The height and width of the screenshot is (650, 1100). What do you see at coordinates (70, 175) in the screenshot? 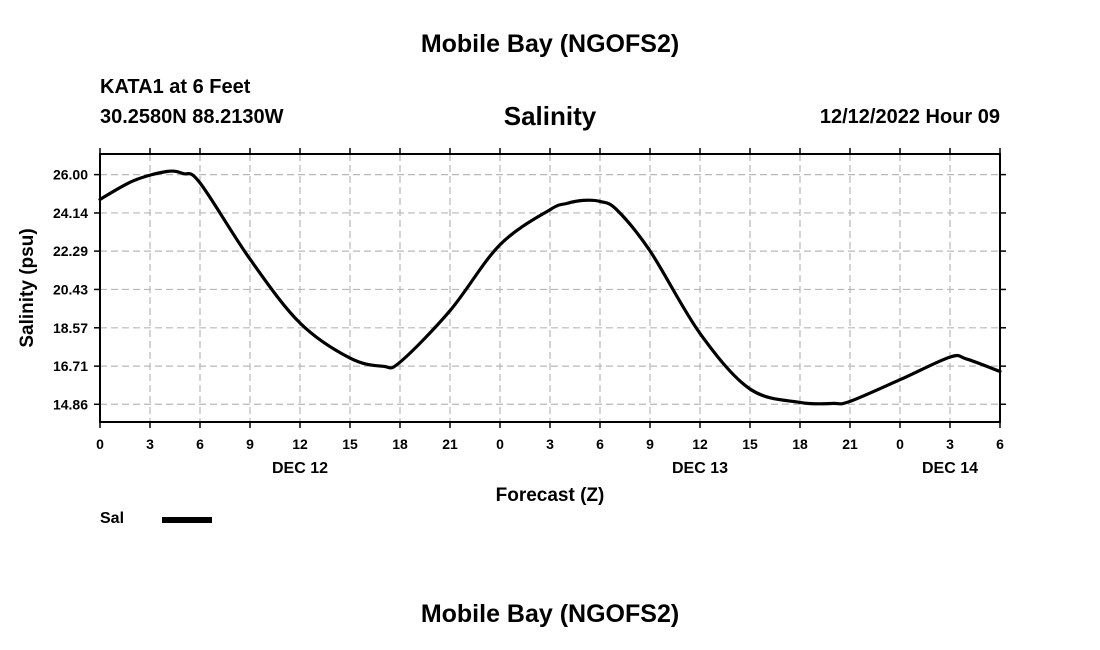
I see `y-tick-label: 26.00` at bounding box center [70, 175].